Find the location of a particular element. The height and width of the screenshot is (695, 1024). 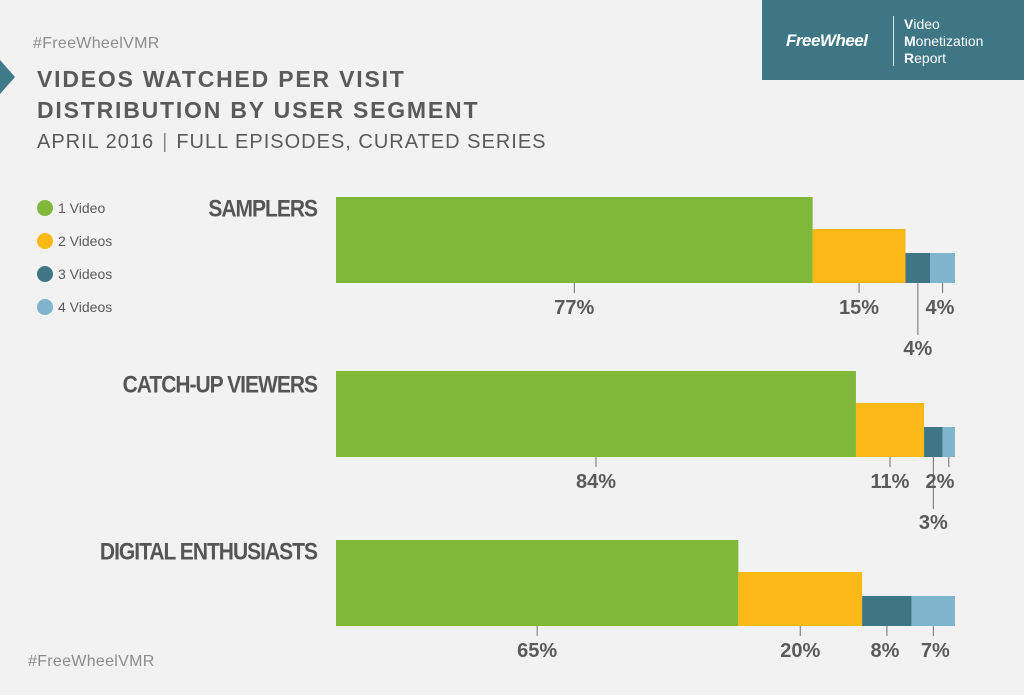

arrow-marker-icon is located at coordinates (7, 77).